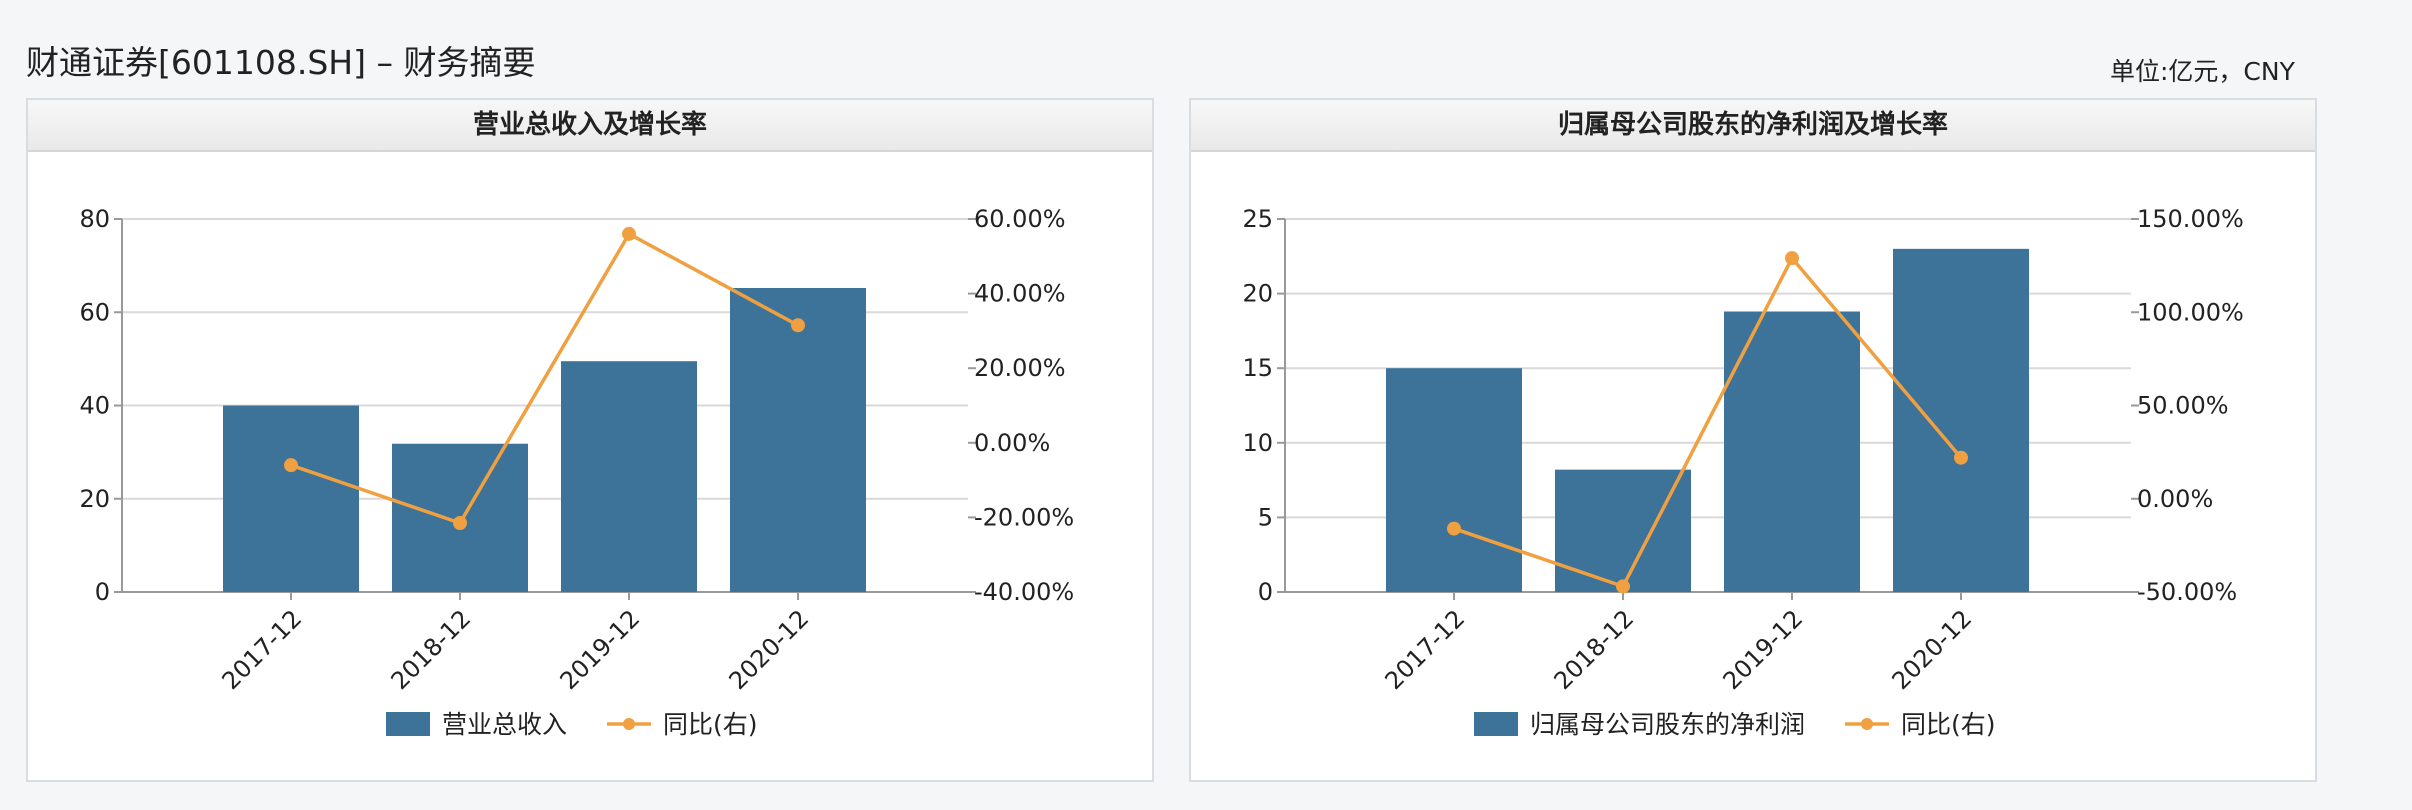 Image resolution: width=2412 pixels, height=810 pixels. I want to click on right-tick-label: 100.00%, so click(2190, 312).